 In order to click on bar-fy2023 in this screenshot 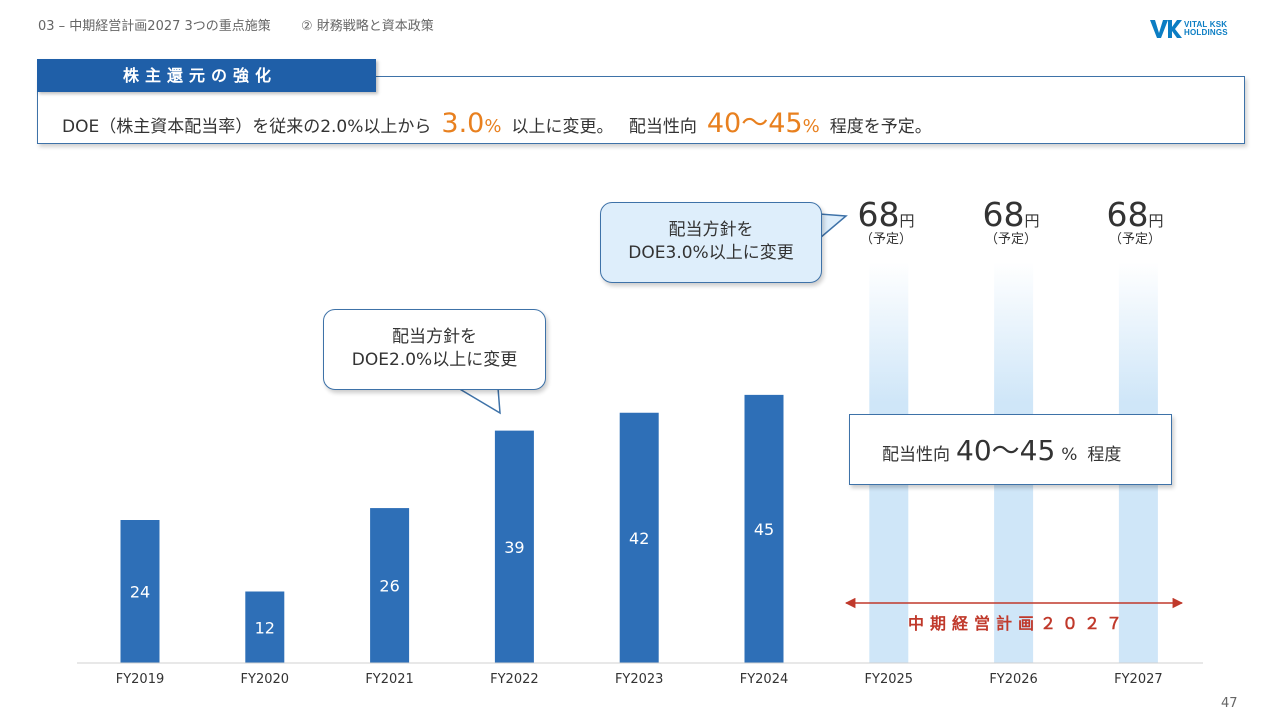, I will do `click(639, 537)`.